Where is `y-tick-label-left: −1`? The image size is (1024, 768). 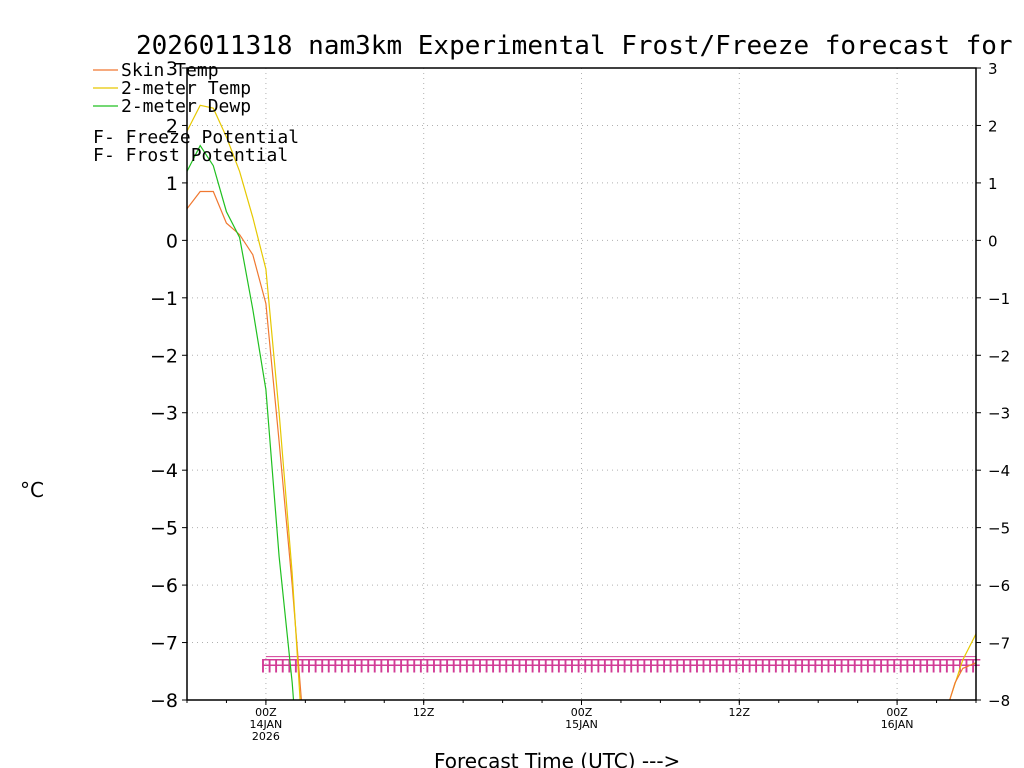
y-tick-label-left: −1 is located at coordinates (164, 299).